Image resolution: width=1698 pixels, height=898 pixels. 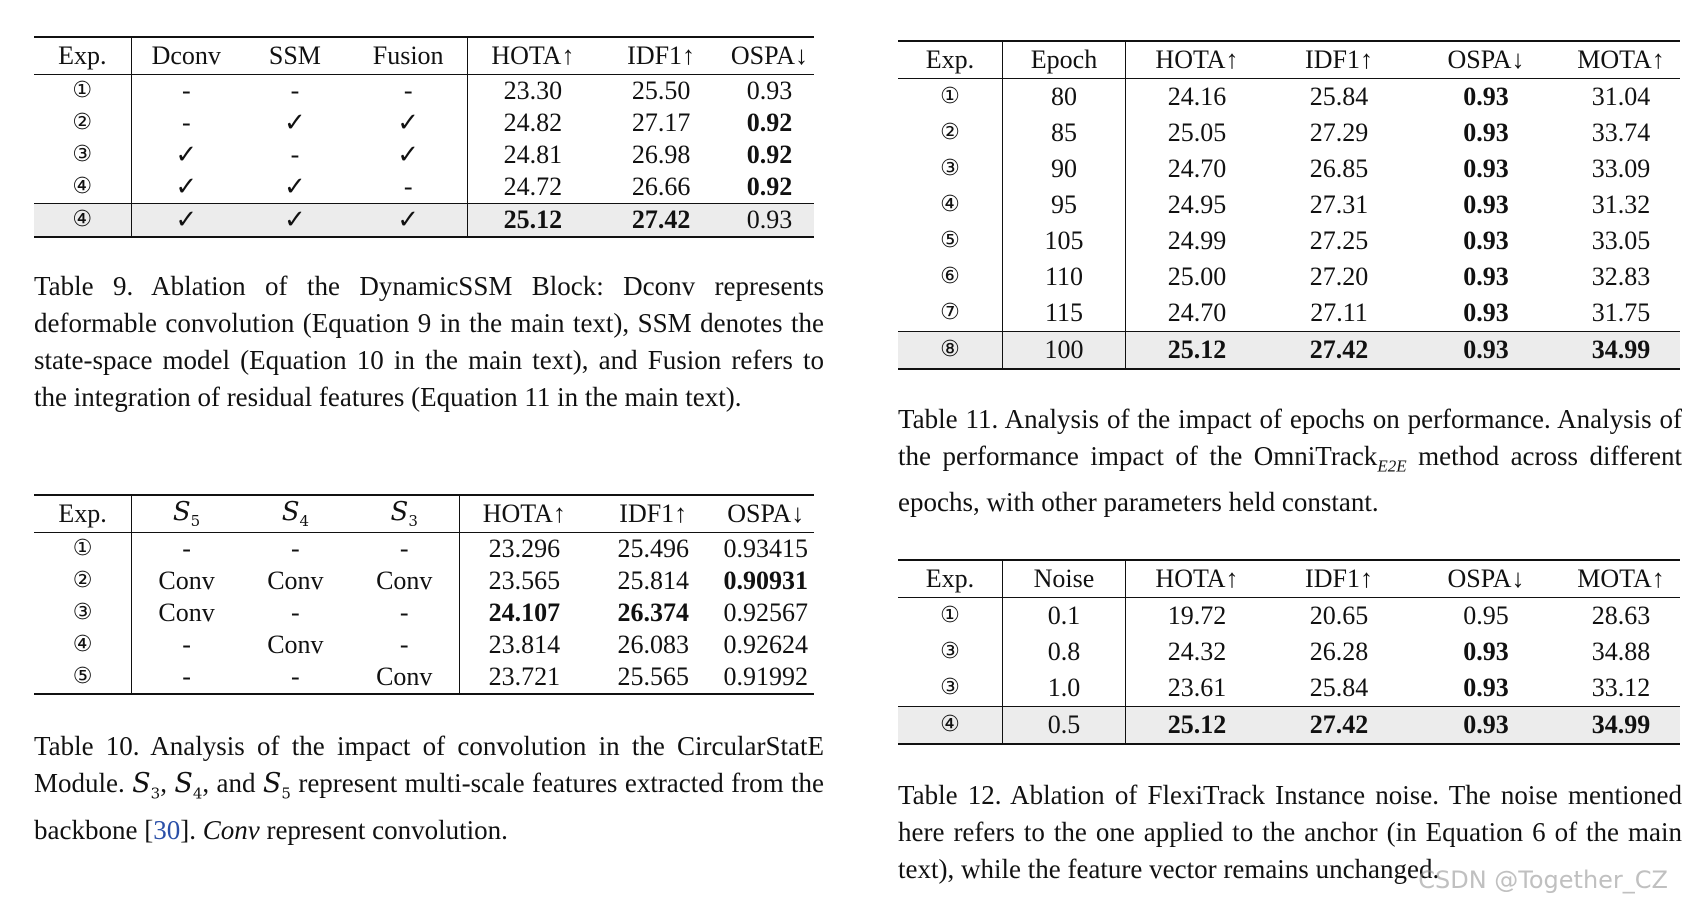 What do you see at coordinates (1289, 133) in the screenshot?
I see `table-row: ② 85 25.05 27.29 0.93 33.74` at bounding box center [1289, 133].